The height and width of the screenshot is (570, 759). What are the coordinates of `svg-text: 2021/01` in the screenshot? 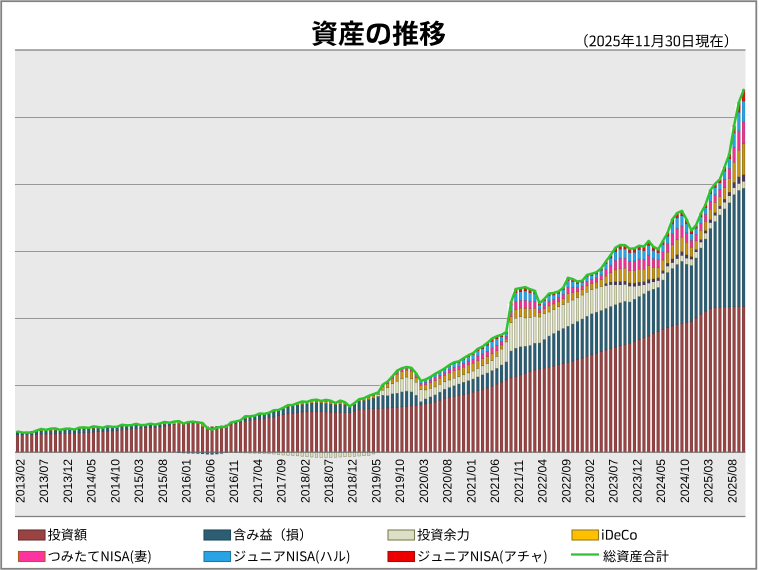 It's located at (471, 481).